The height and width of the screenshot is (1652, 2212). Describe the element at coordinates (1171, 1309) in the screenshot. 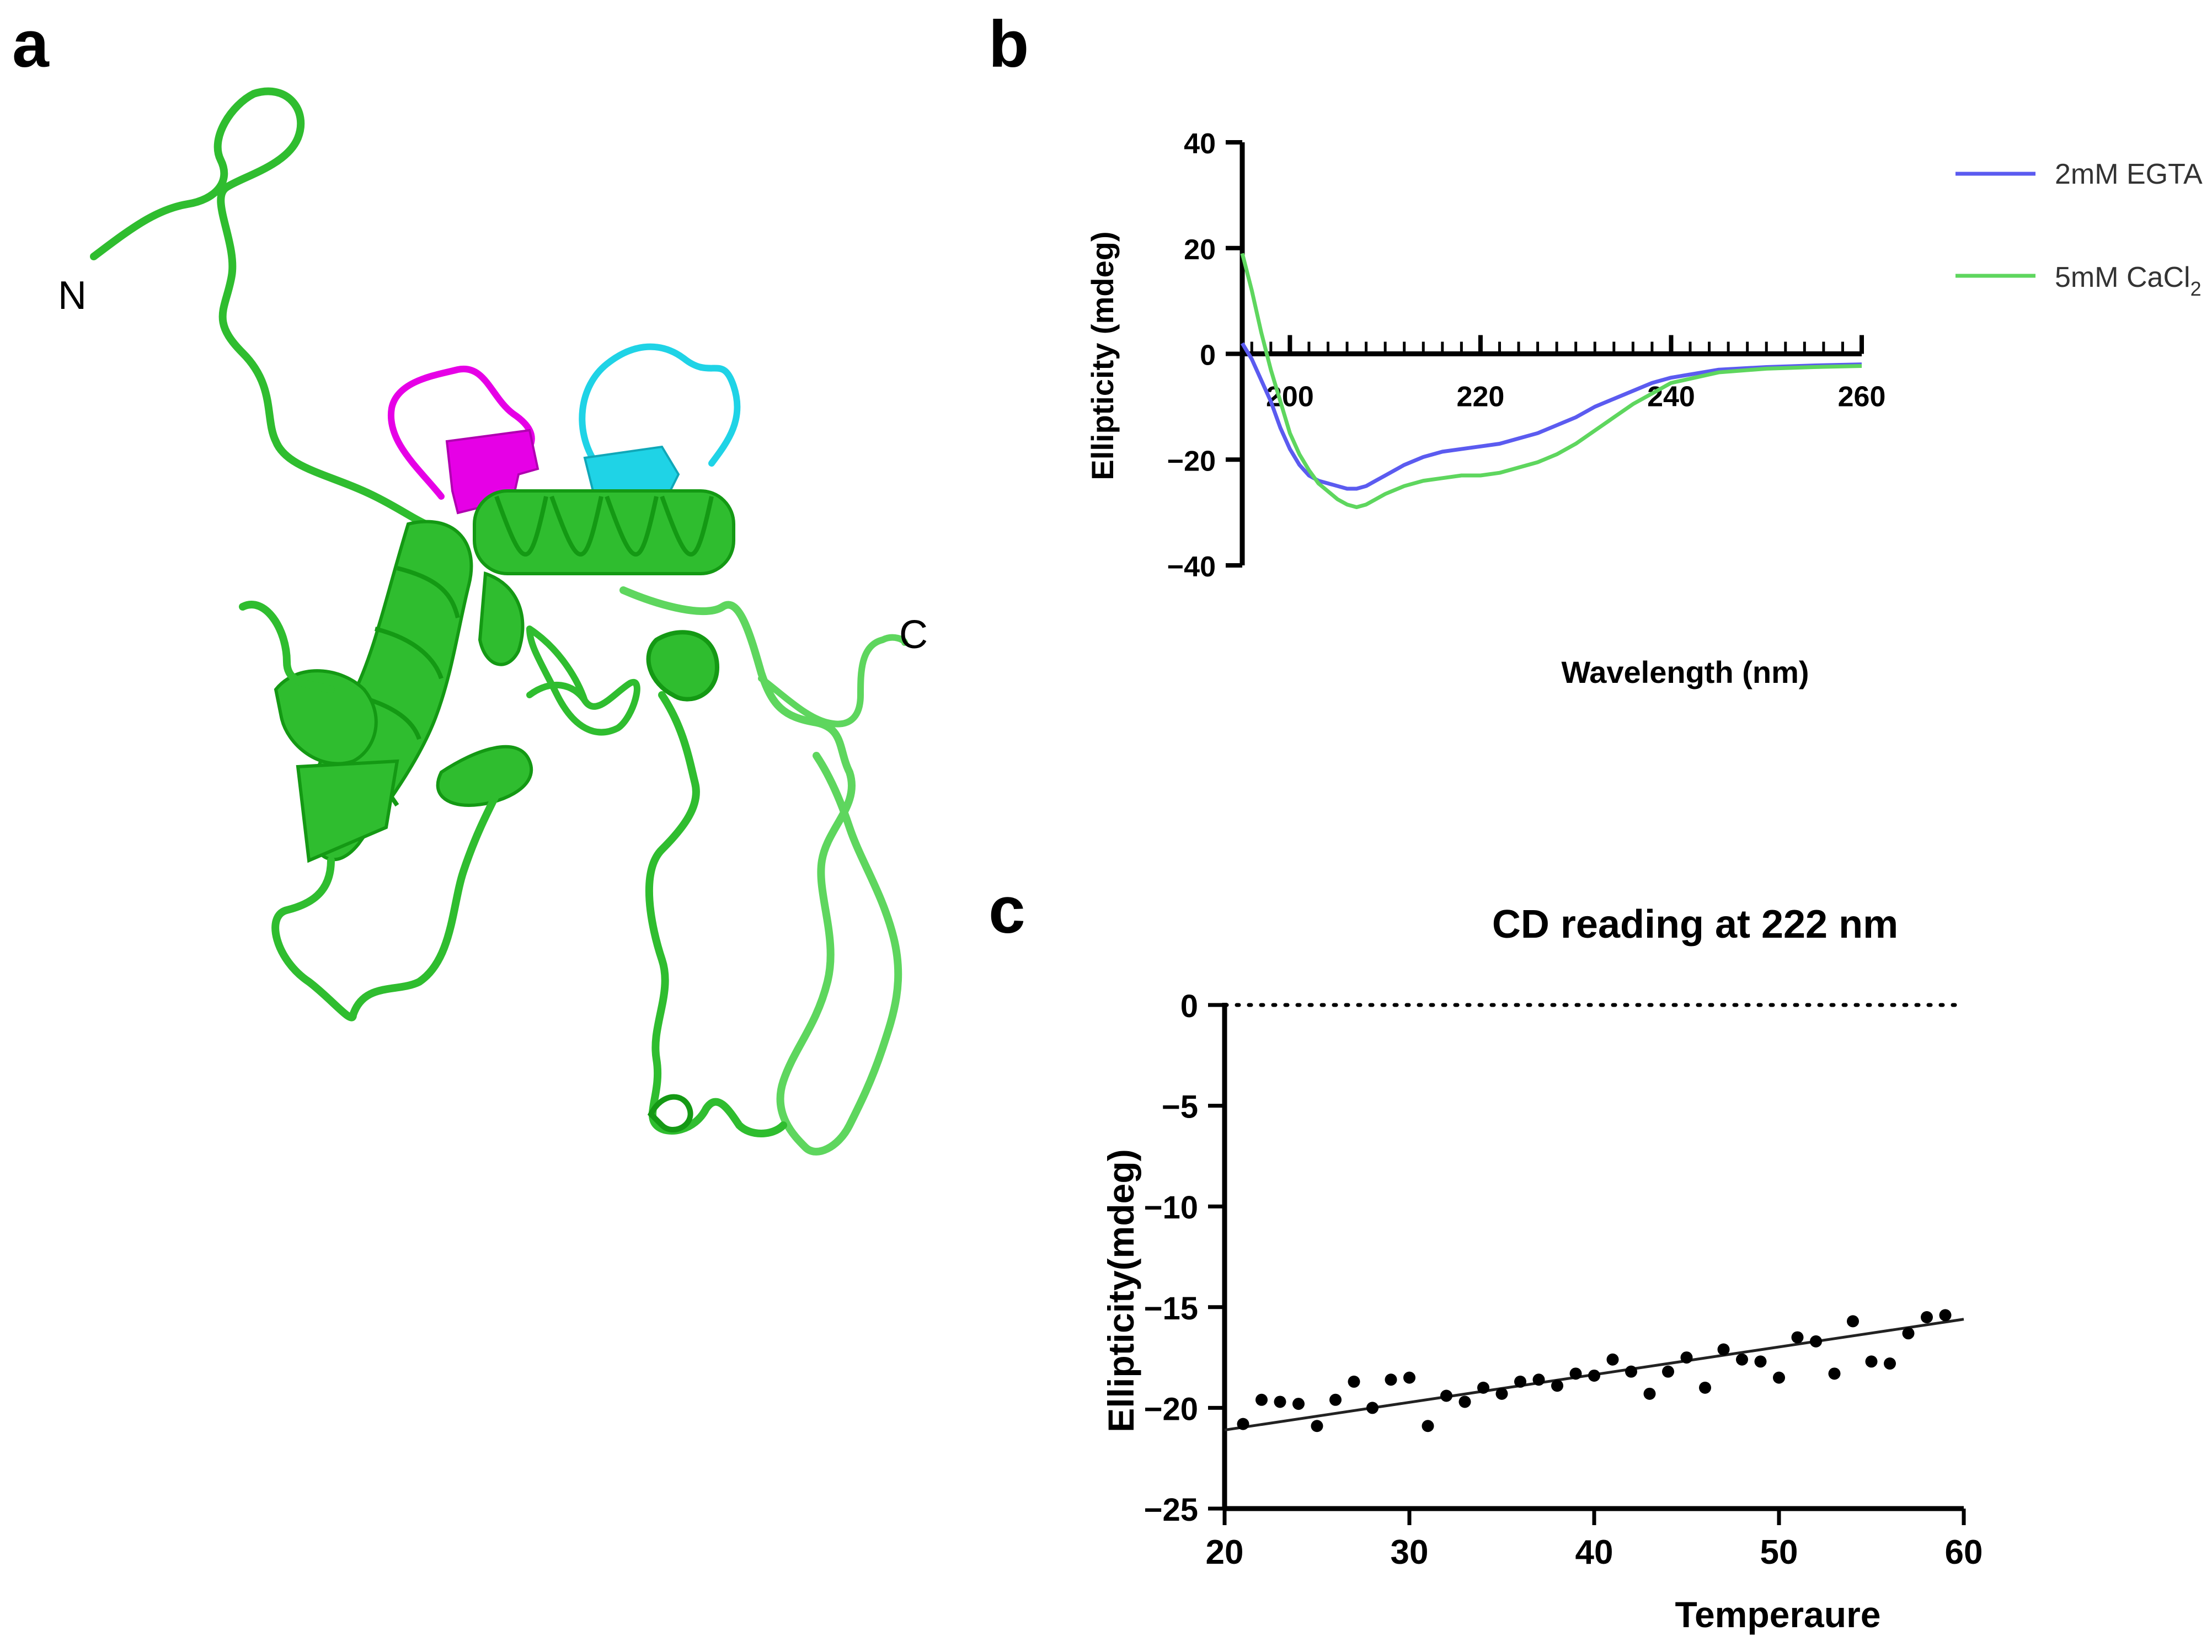

I see `c-y-tick-label: −15` at that location.